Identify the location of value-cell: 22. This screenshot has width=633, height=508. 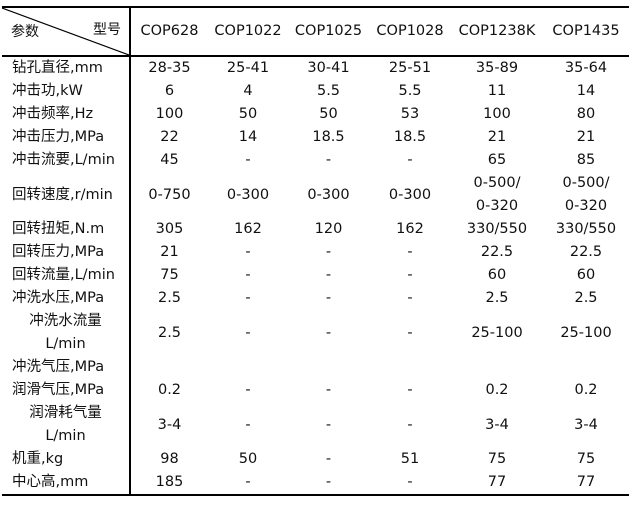
(169, 137).